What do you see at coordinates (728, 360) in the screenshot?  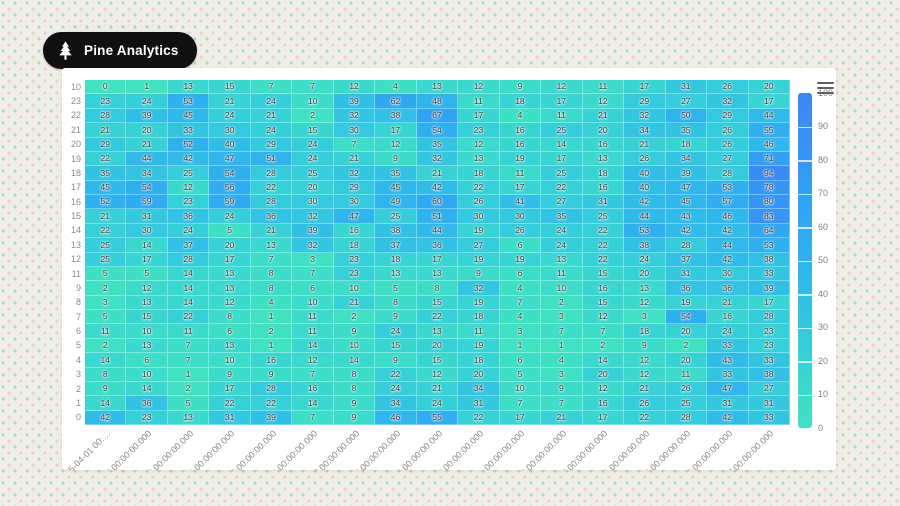 I see `heatmap-cell: 43` at bounding box center [728, 360].